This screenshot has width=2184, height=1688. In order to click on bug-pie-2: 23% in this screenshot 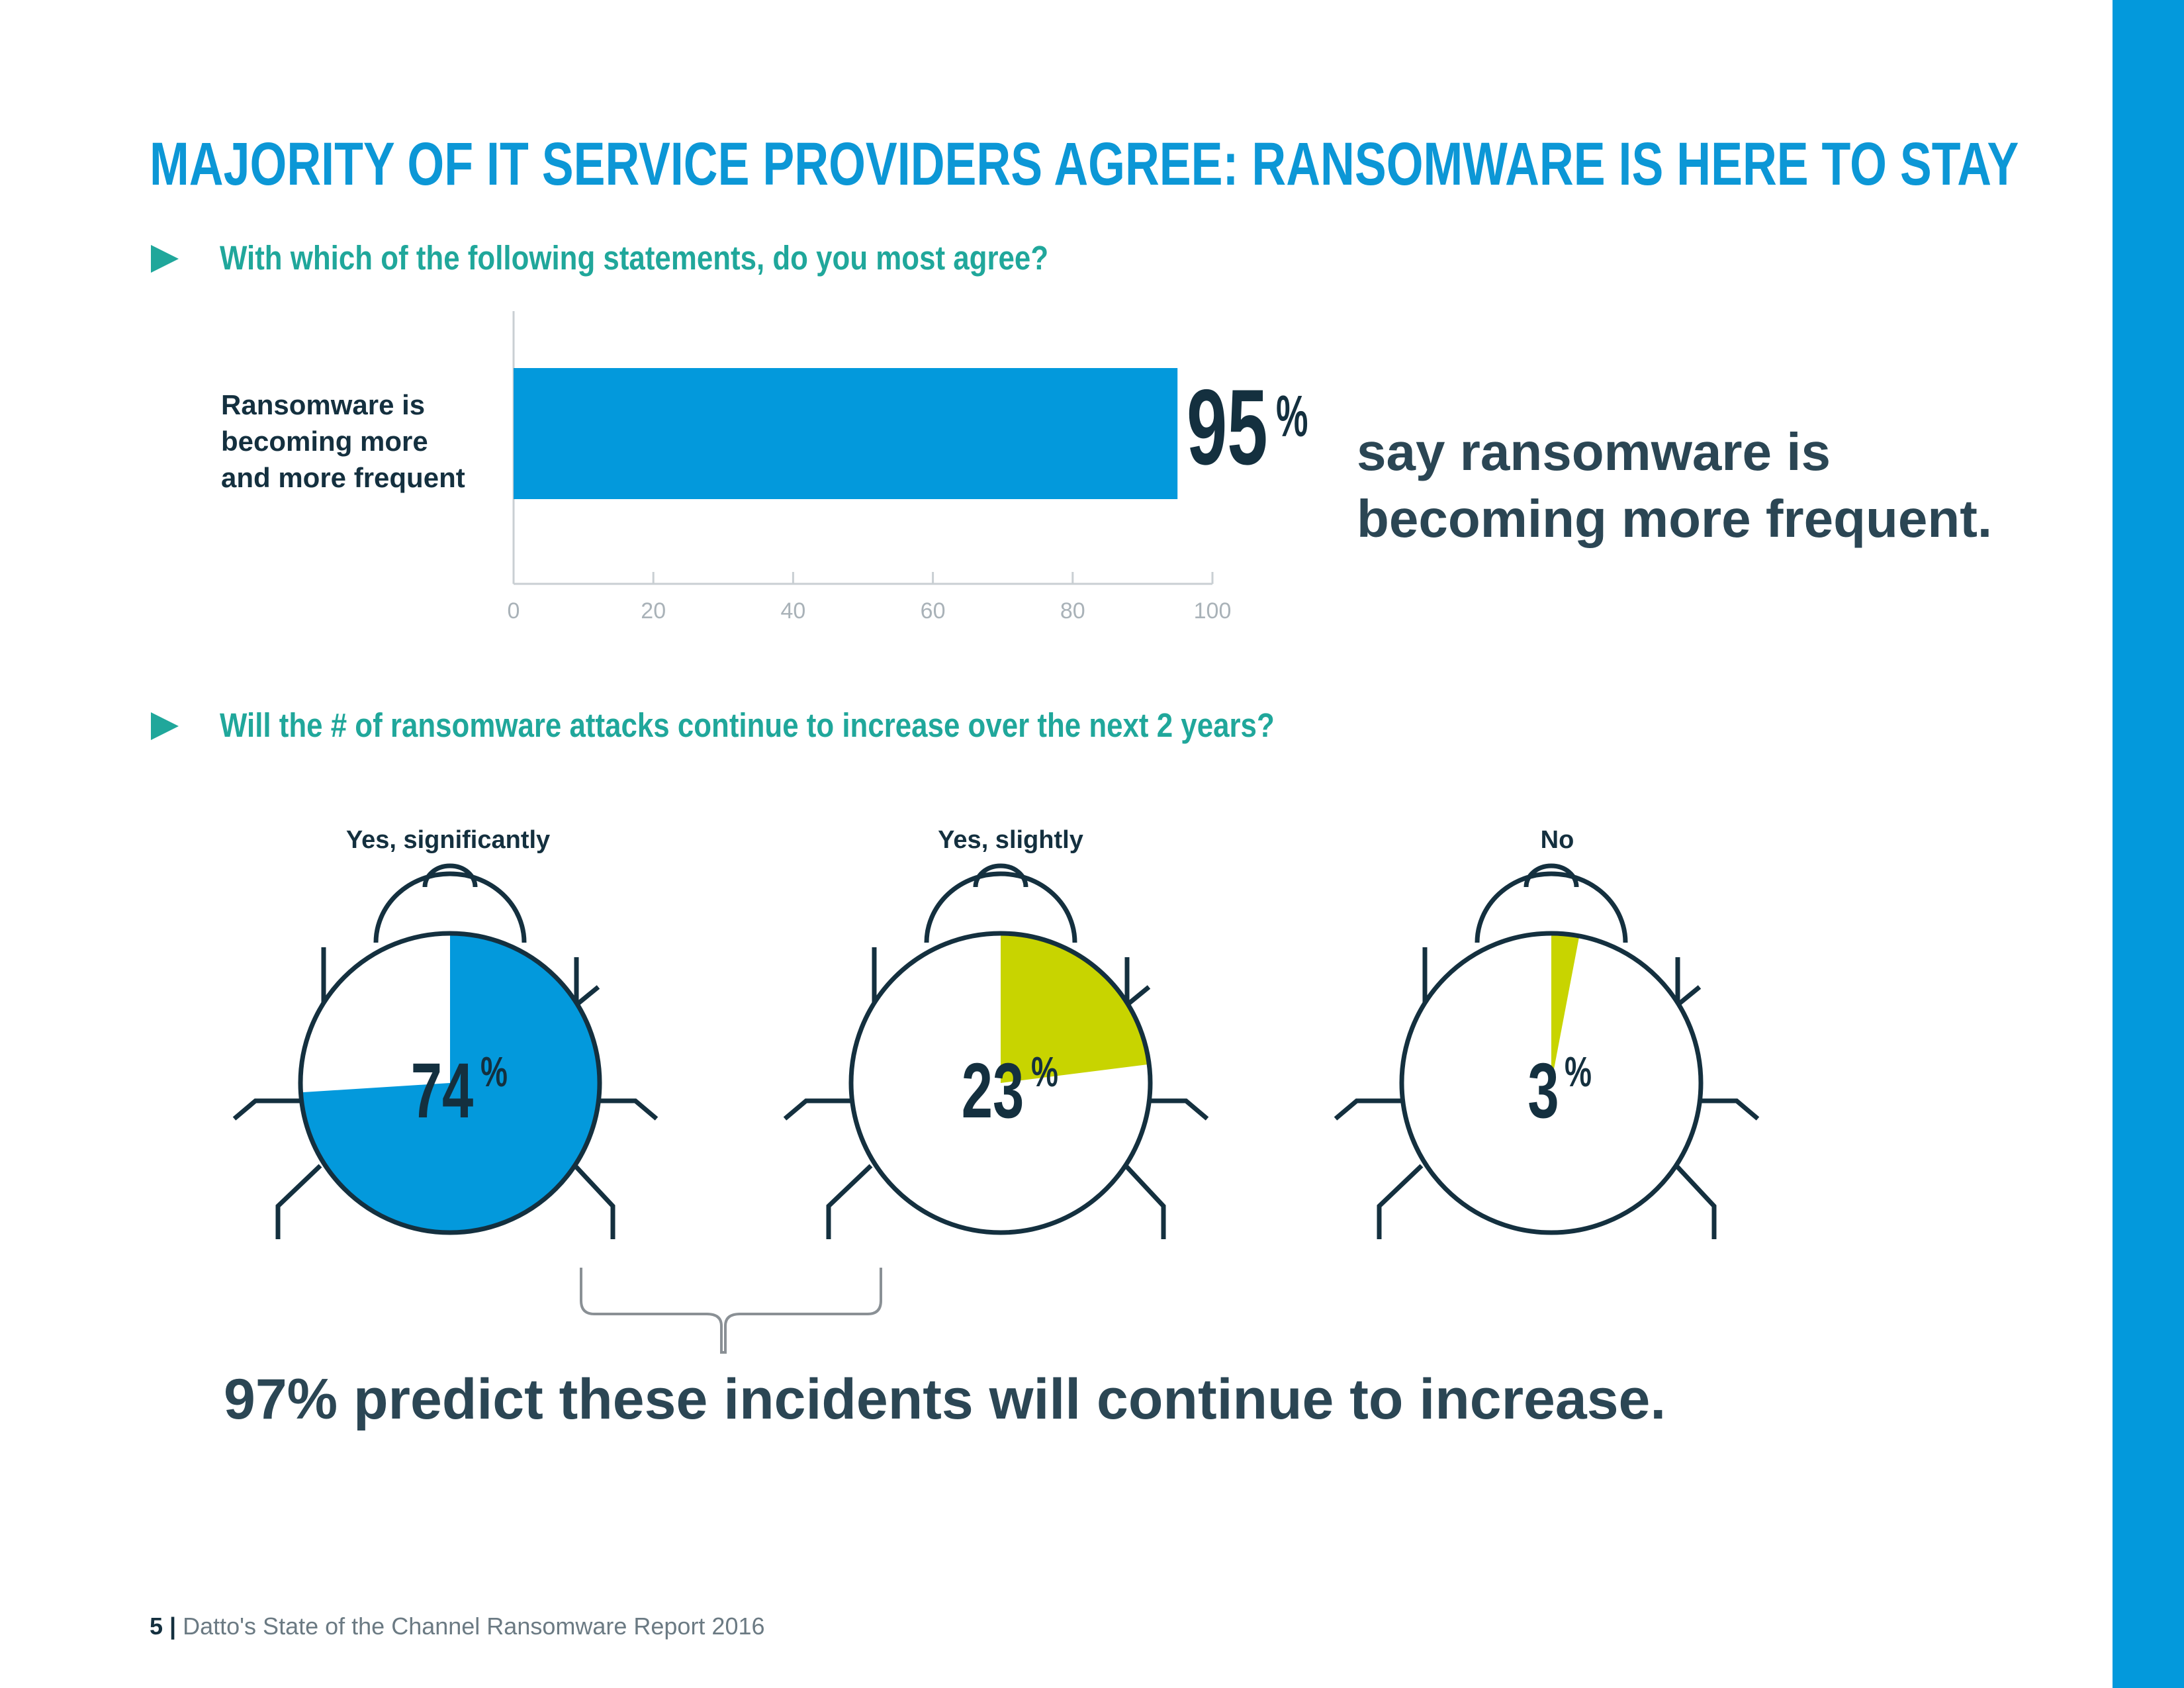, I will do `click(996, 1051)`.